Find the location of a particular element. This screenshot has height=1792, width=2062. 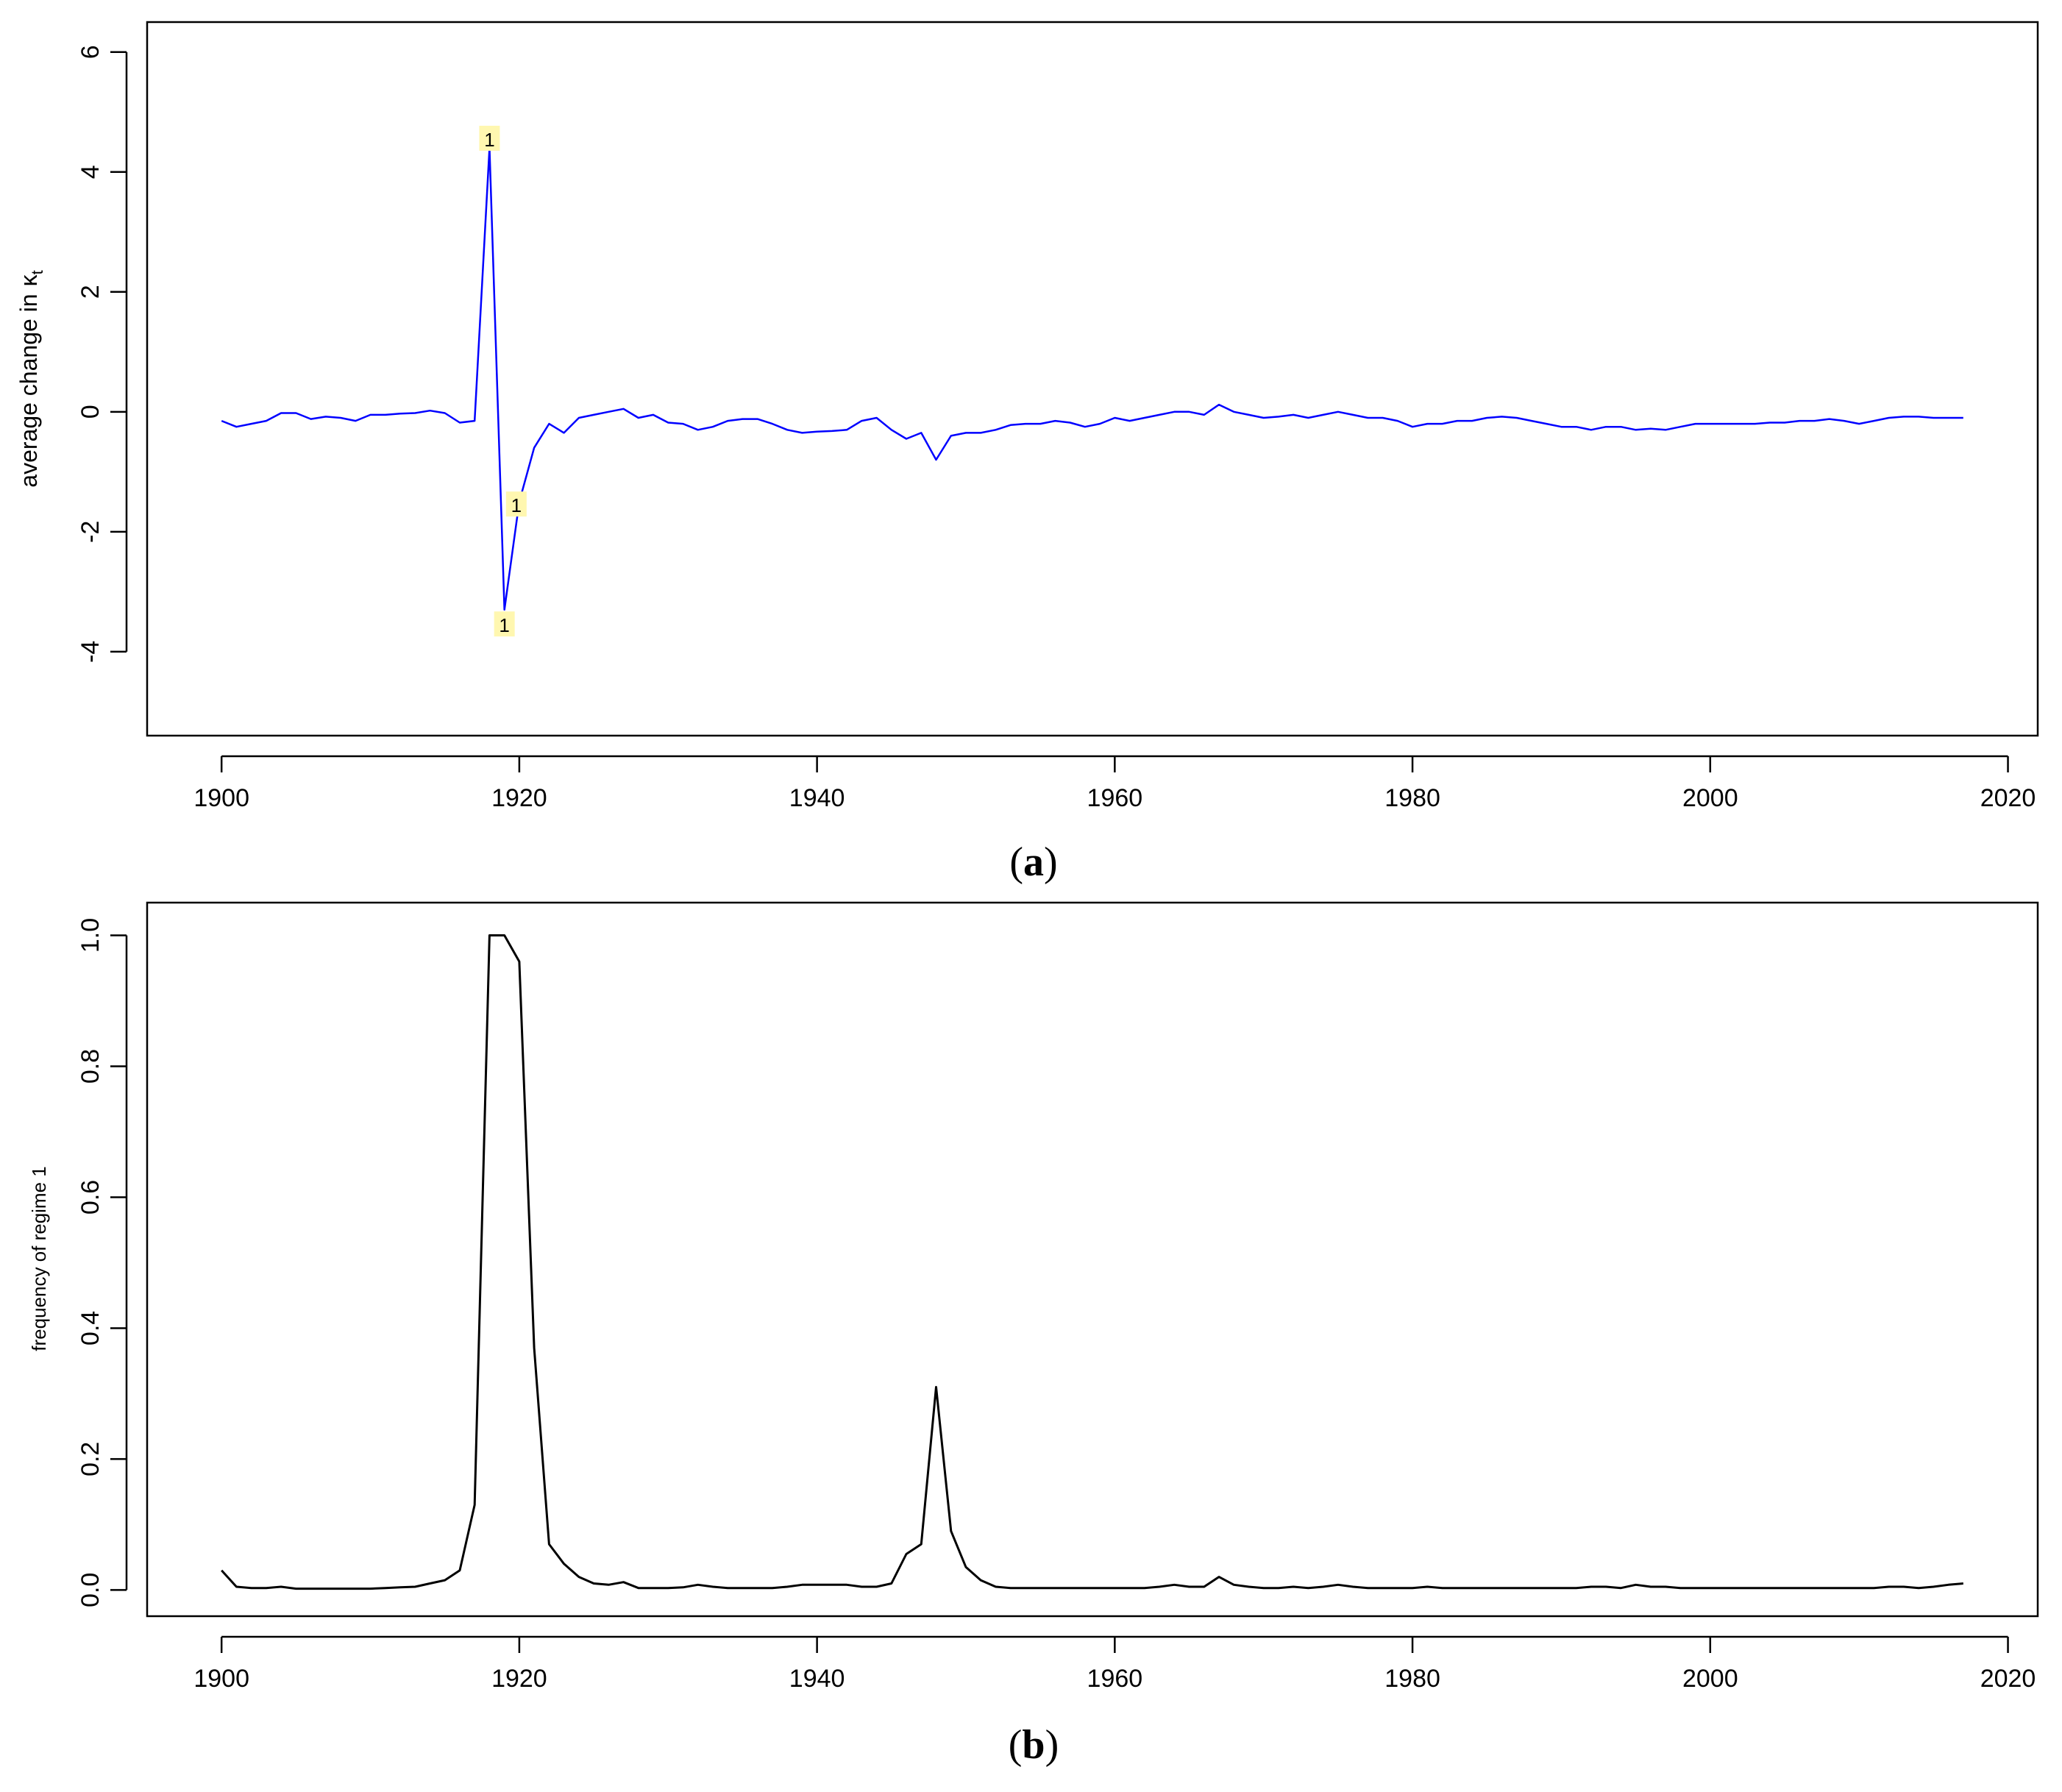

y-tick-label: 0.4 is located at coordinates (90, 1328).